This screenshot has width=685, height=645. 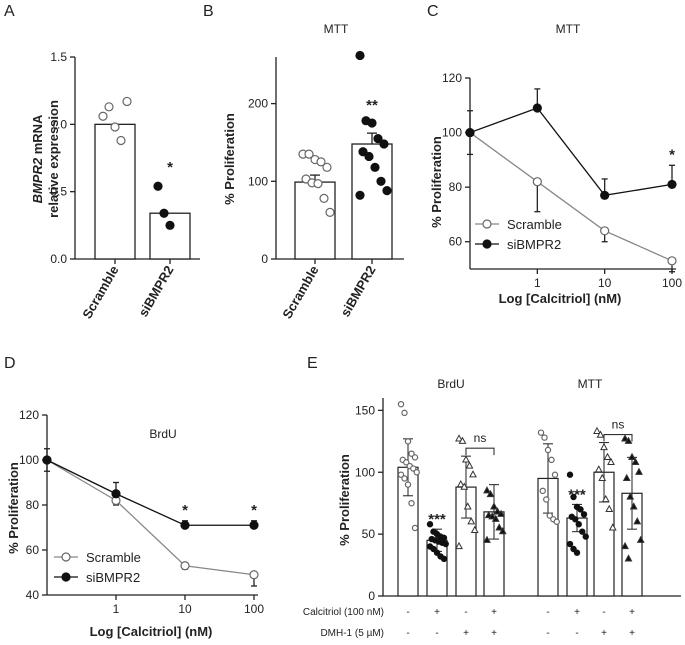 I want to click on panel-c-ytick-label: 60, so click(x=456, y=242).